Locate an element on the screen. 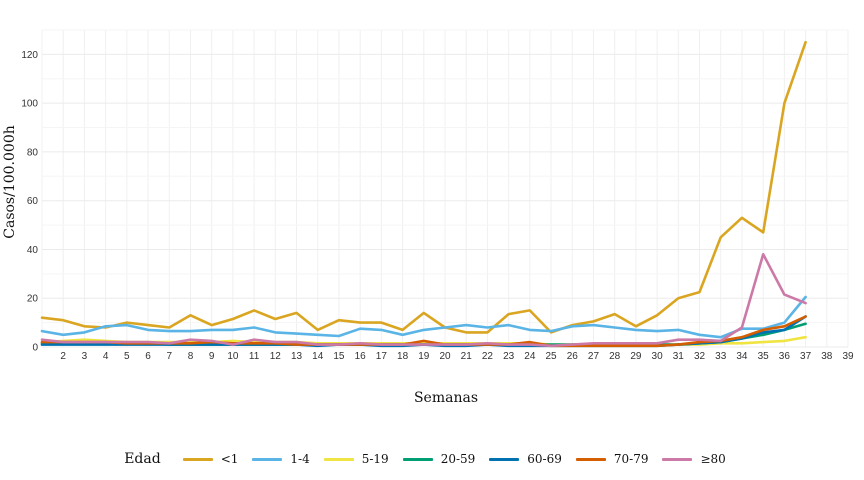 The image size is (864, 480). x-tick-label: 12 is located at coordinates (276, 356).